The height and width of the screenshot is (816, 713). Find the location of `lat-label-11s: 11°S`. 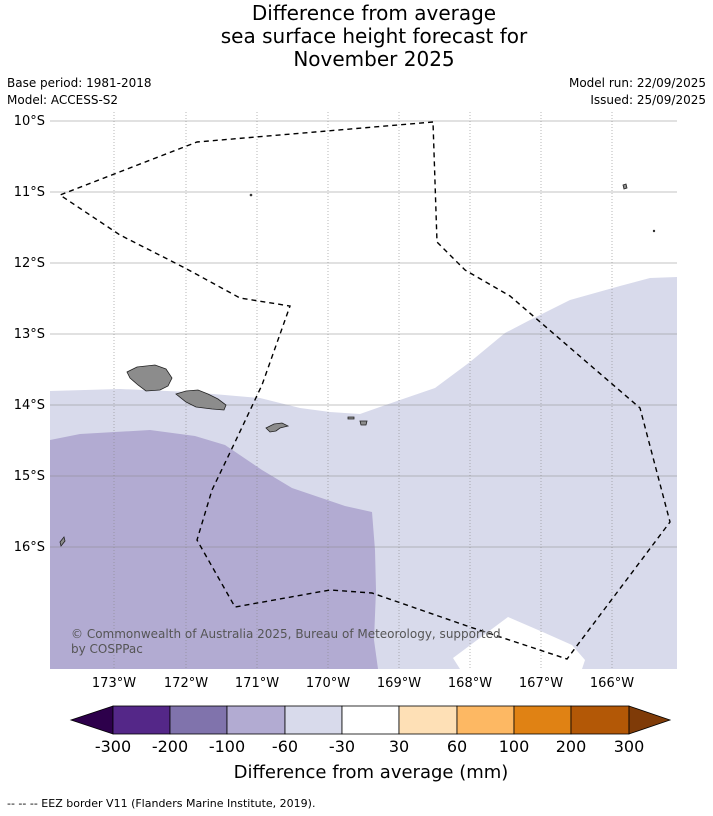

lat-label-11s: 11°S is located at coordinates (29, 192).